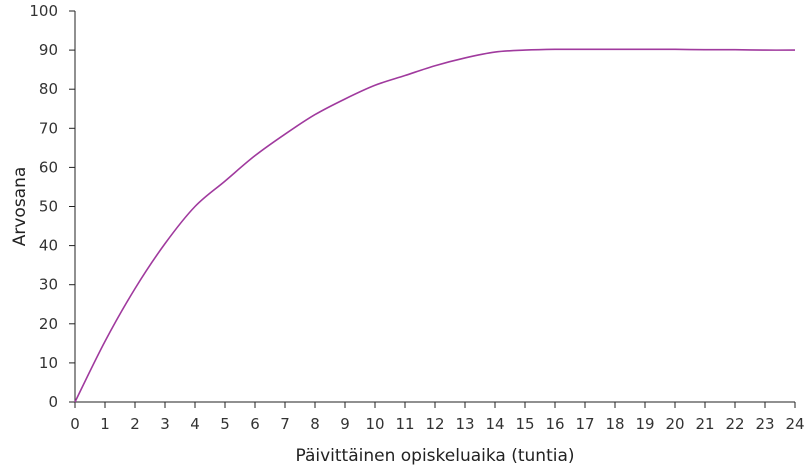 The image size is (809, 472). I want to click on y-tick-label: 80, so click(48, 89).